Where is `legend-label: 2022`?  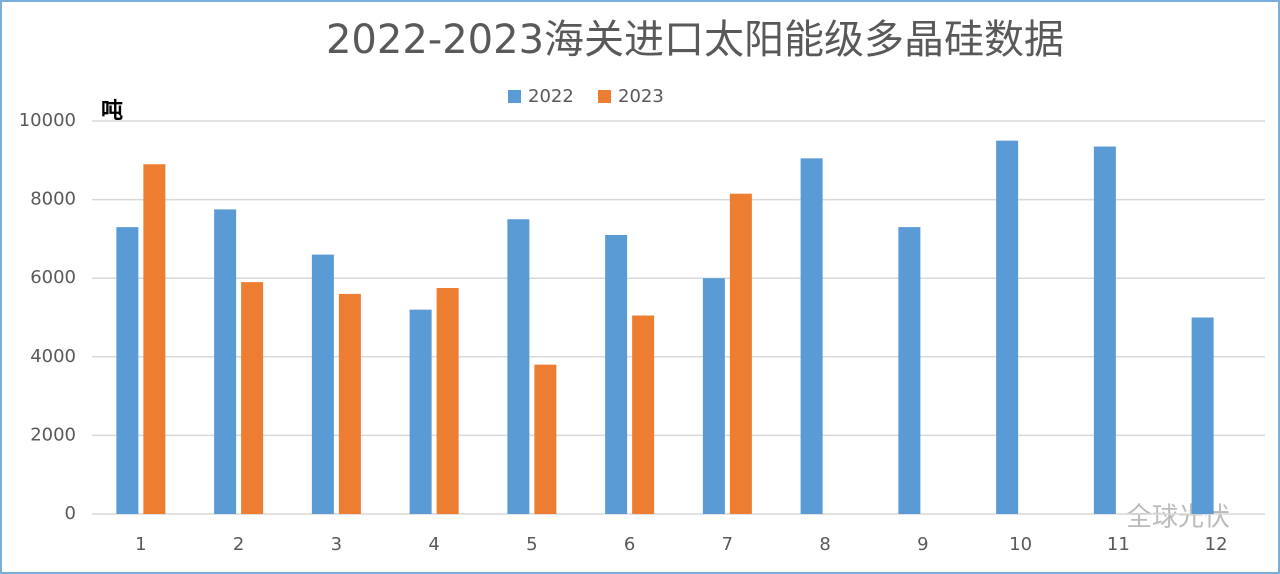 legend-label: 2022 is located at coordinates (551, 96).